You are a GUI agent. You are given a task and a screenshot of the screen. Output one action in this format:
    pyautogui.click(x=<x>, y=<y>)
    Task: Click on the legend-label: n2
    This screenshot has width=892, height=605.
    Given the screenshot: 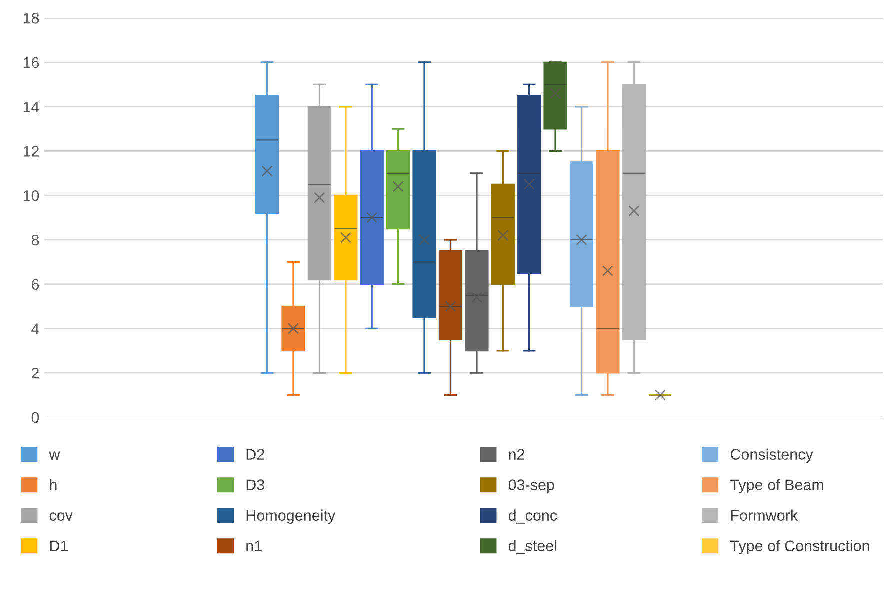 What is the action you would take?
    pyautogui.click(x=516, y=454)
    